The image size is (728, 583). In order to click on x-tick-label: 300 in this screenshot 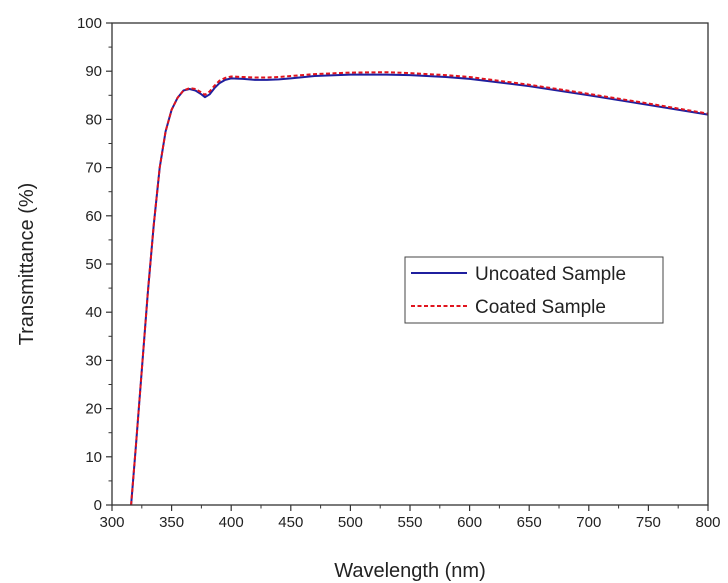, I will do `click(111, 522)`.